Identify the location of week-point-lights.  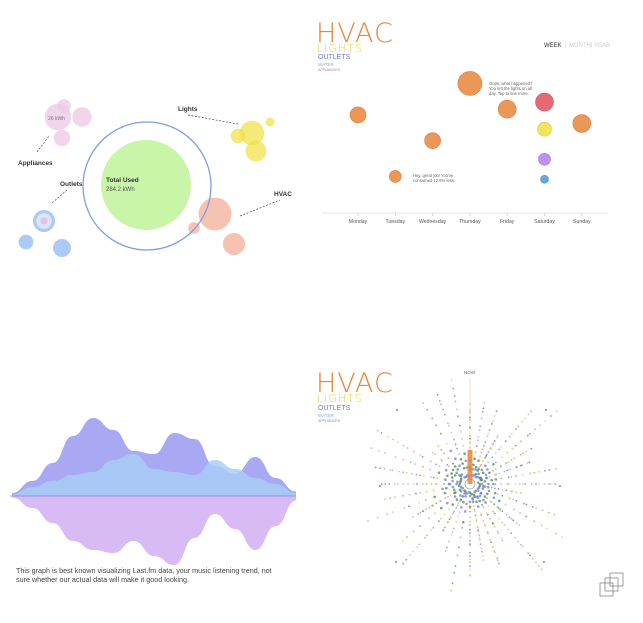
(544, 129).